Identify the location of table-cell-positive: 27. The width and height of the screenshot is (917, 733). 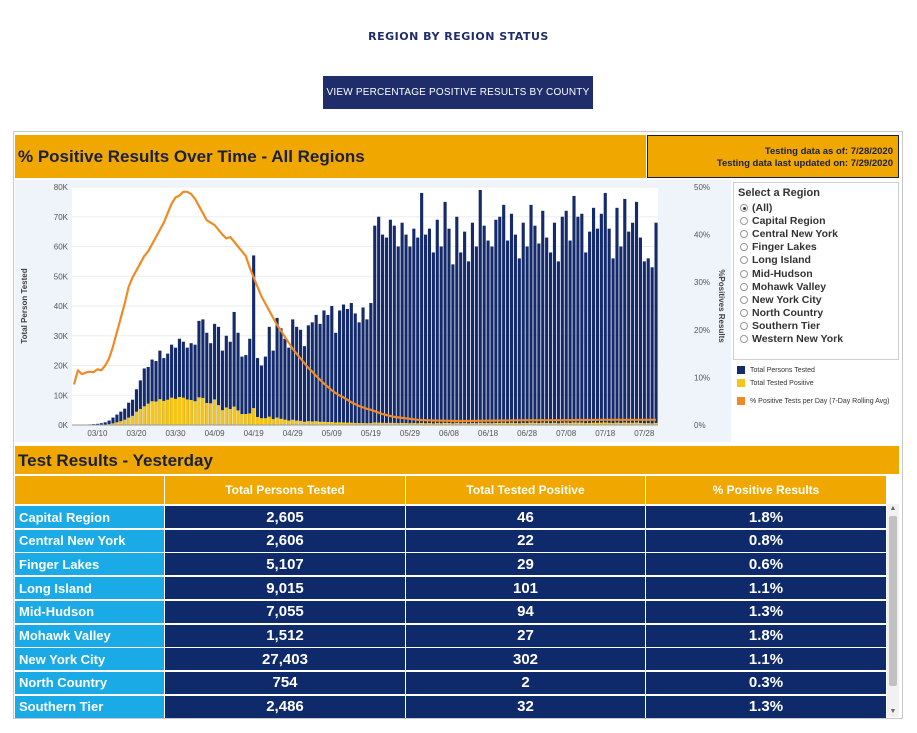
(525, 635).